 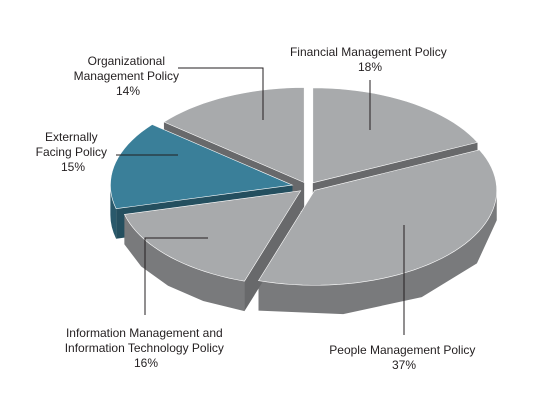 What do you see at coordinates (403, 357) in the screenshot?
I see `label-people-management: People Management Policy 37%` at bounding box center [403, 357].